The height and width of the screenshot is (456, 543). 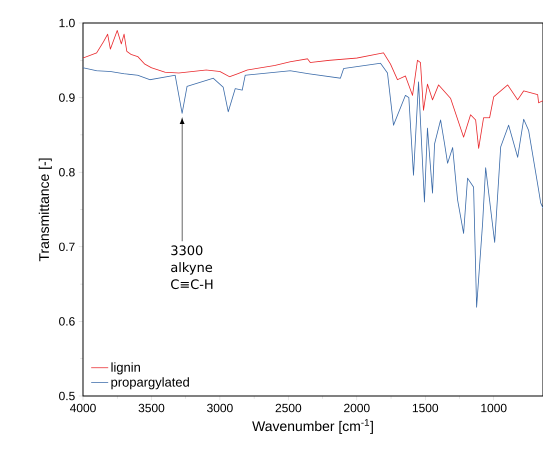 What do you see at coordinates (494, 408) in the screenshot?
I see `x-tick-label: 1000` at bounding box center [494, 408].